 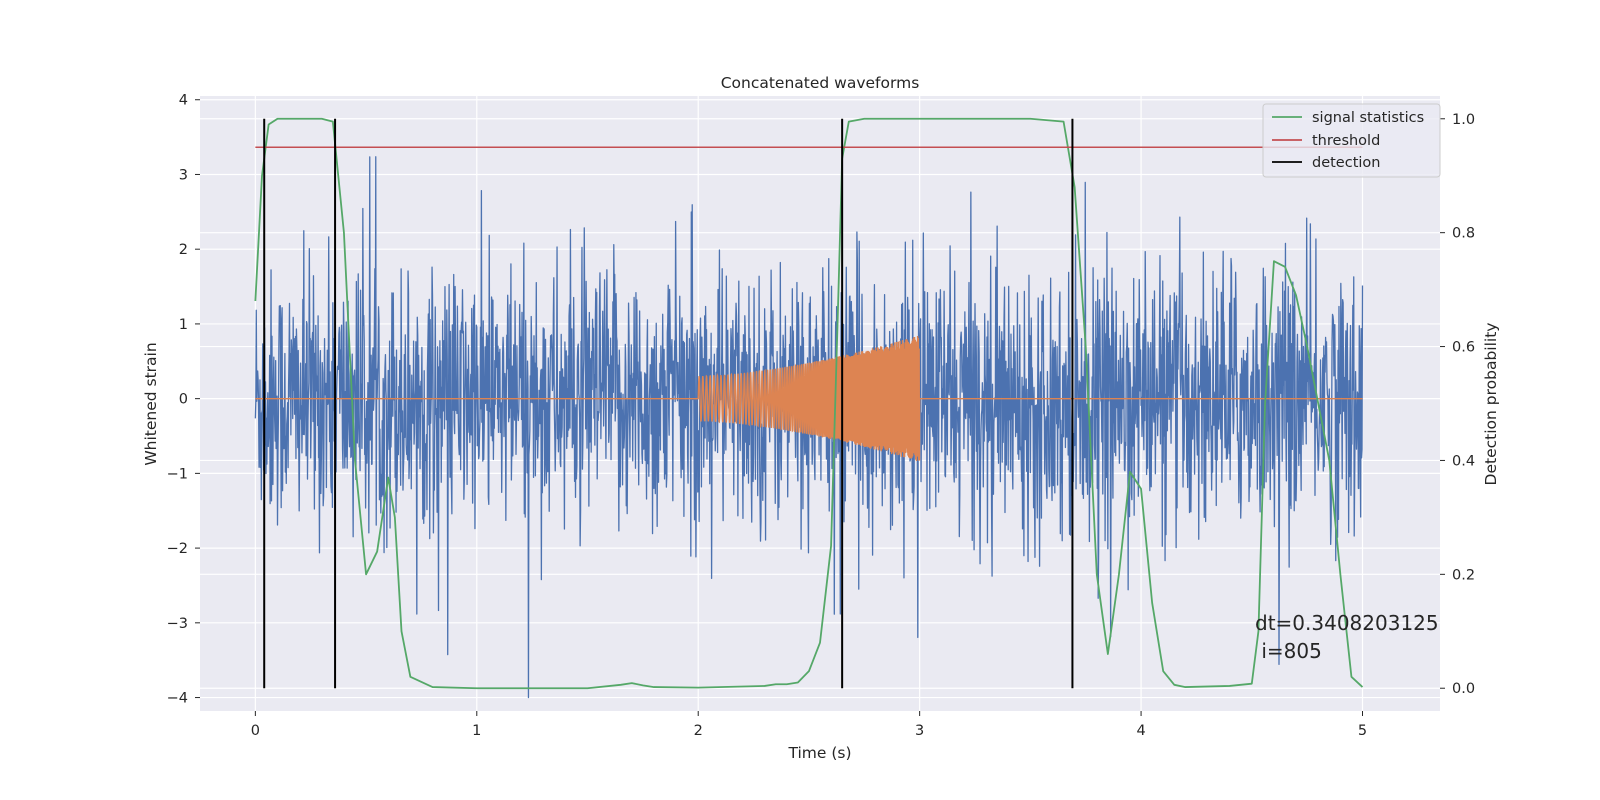 What do you see at coordinates (1140, 731) in the screenshot?
I see `x-tick-label-4: 4` at bounding box center [1140, 731].